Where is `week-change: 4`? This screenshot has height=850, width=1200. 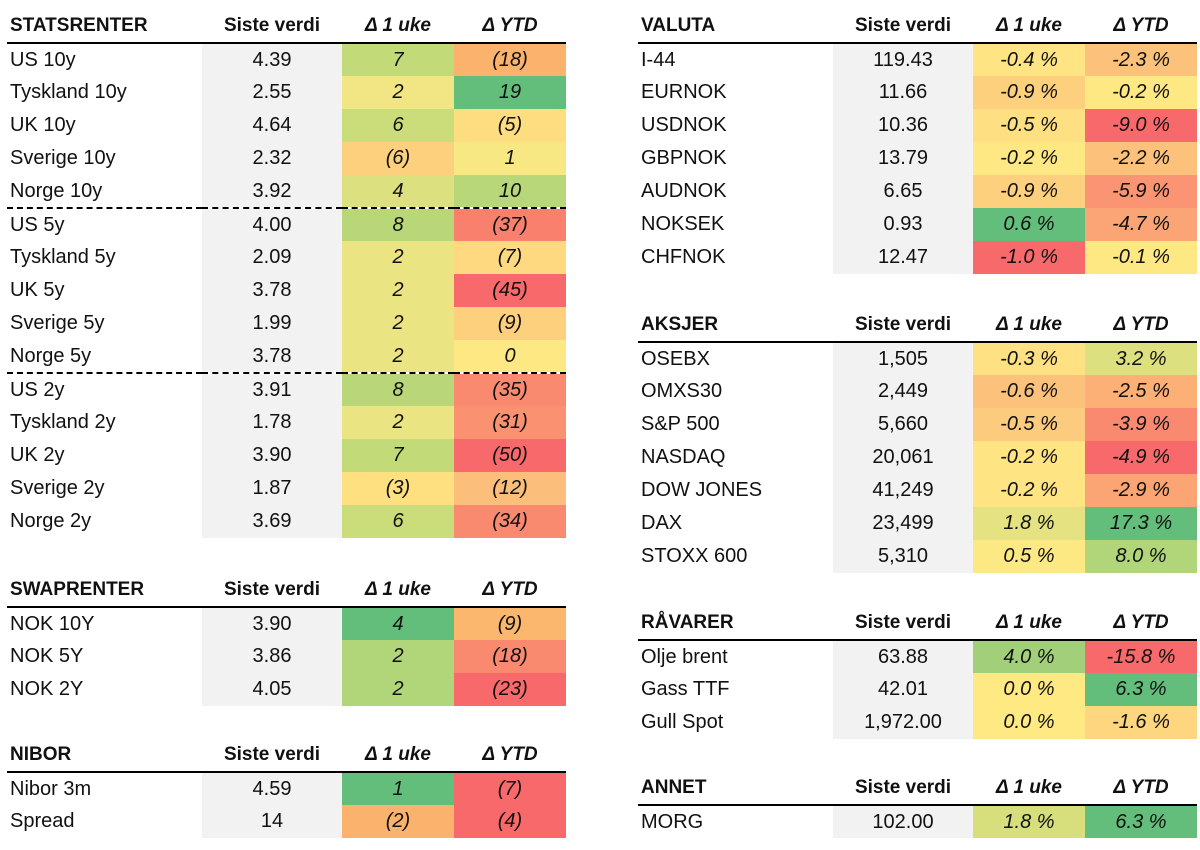
week-change: 4 is located at coordinates (398, 191).